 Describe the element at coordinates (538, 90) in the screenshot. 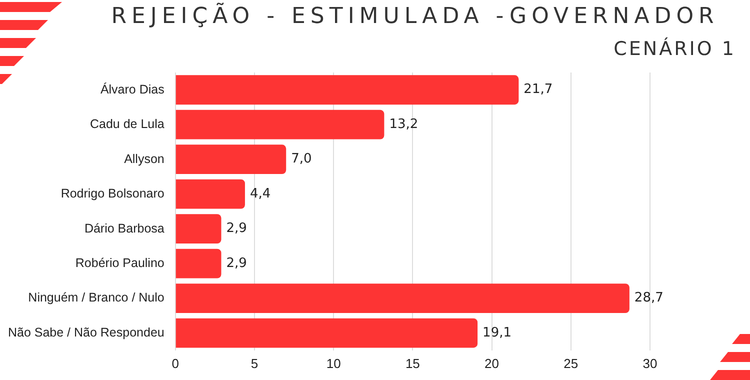

I see `data-label: 21,7` at that location.